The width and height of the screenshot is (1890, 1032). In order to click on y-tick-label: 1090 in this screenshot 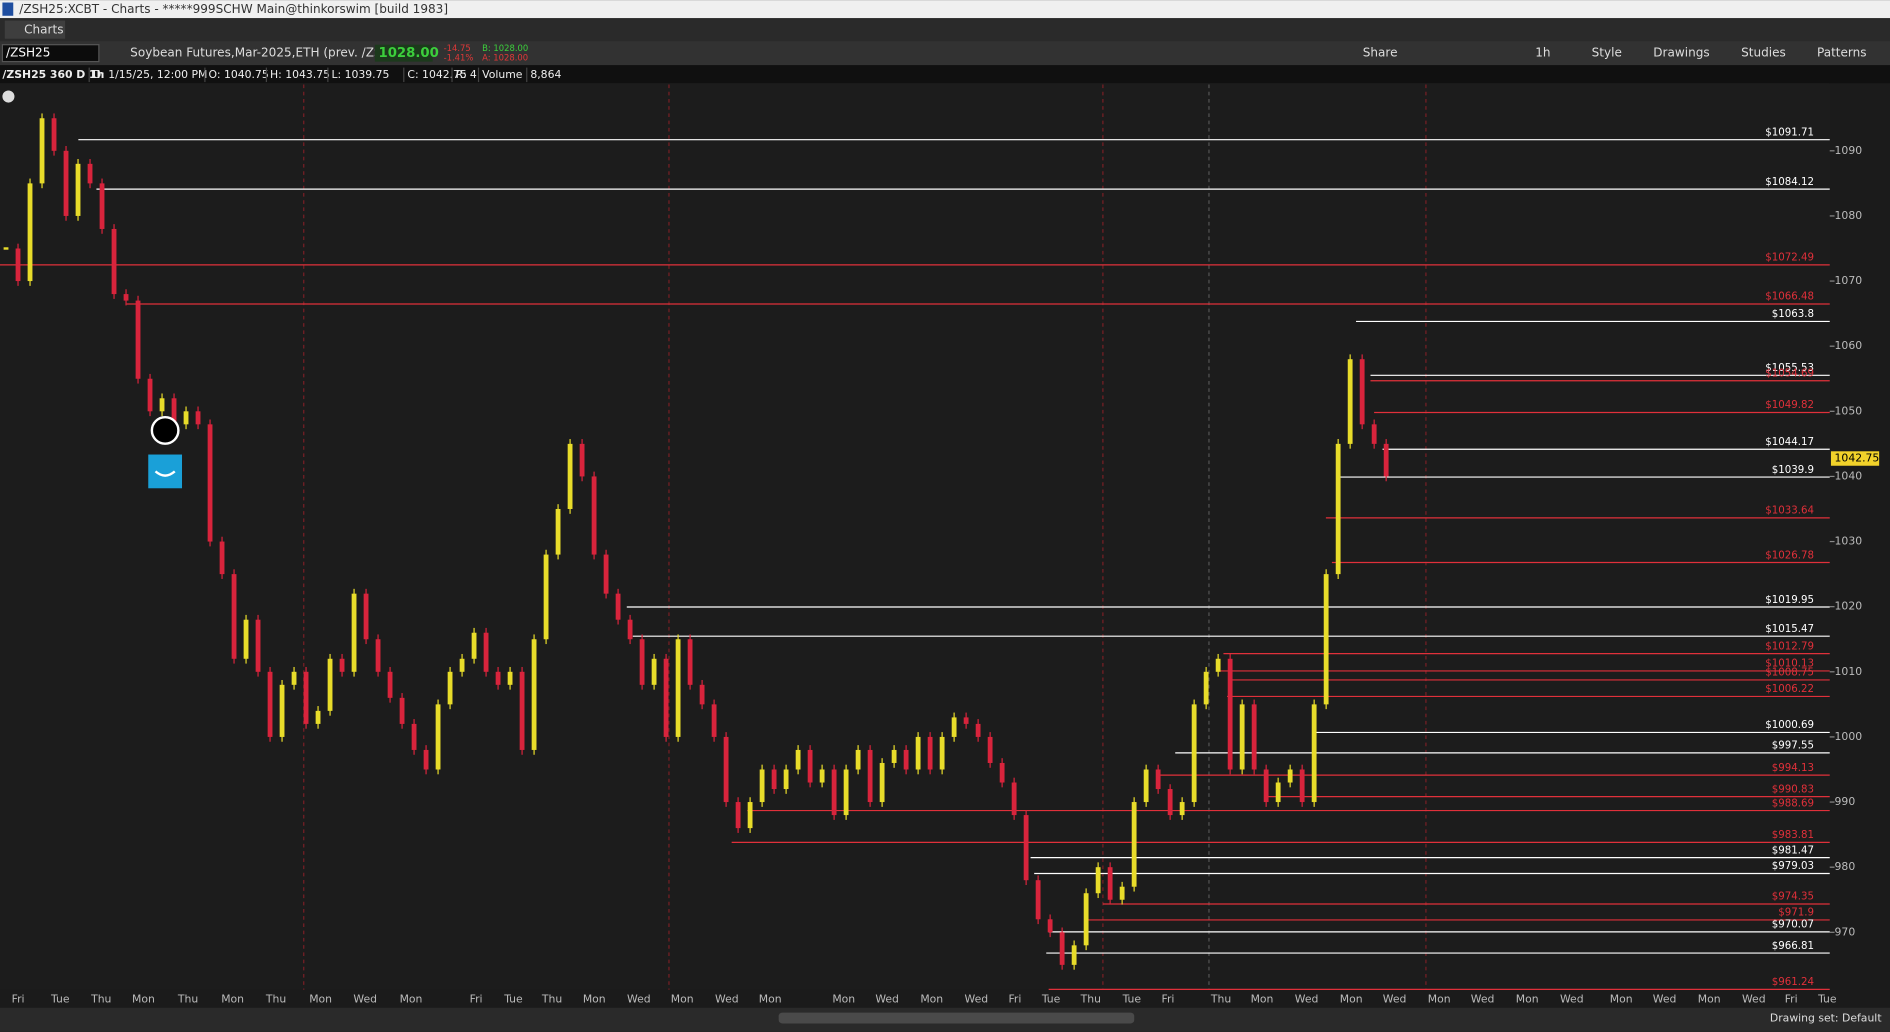, I will do `click(1849, 150)`.